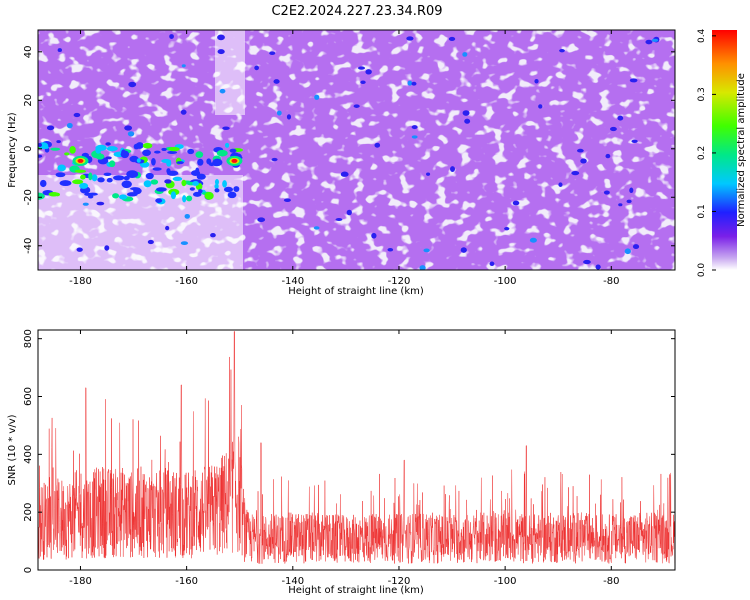  I want to click on spectrogram-y-tick-label: -40, so click(28, 246).